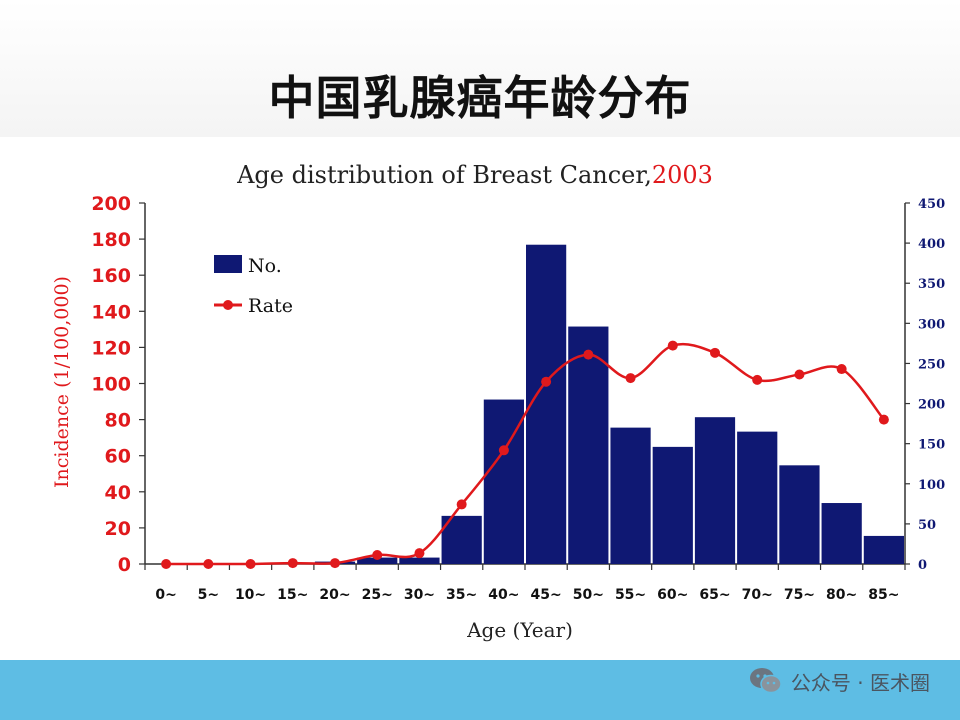 This screenshot has height=720, width=960. What do you see at coordinates (672, 595) in the screenshot?
I see `x-tick-label: 60~` at bounding box center [672, 595].